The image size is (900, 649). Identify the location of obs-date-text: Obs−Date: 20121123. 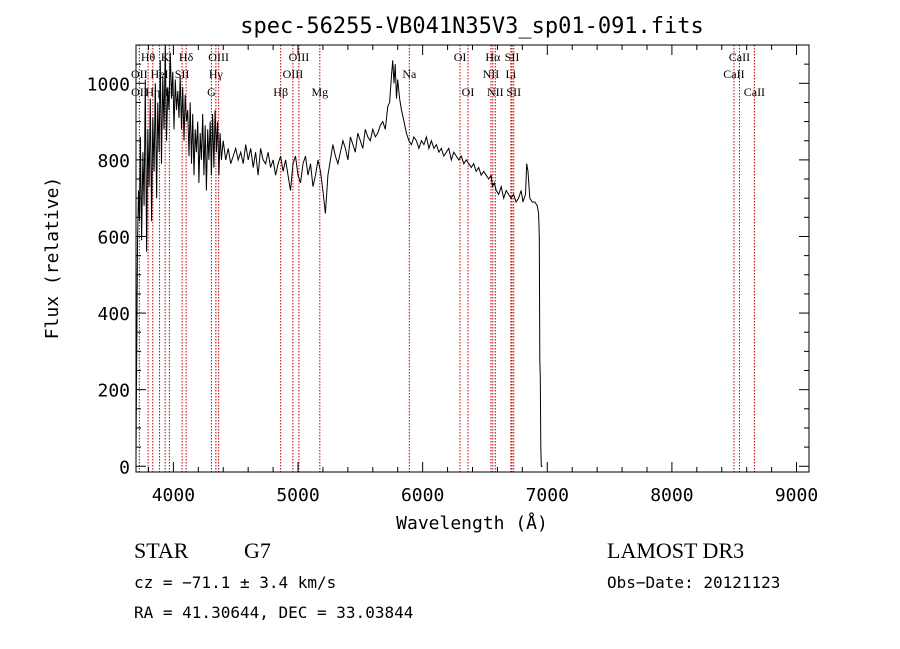
(694, 582).